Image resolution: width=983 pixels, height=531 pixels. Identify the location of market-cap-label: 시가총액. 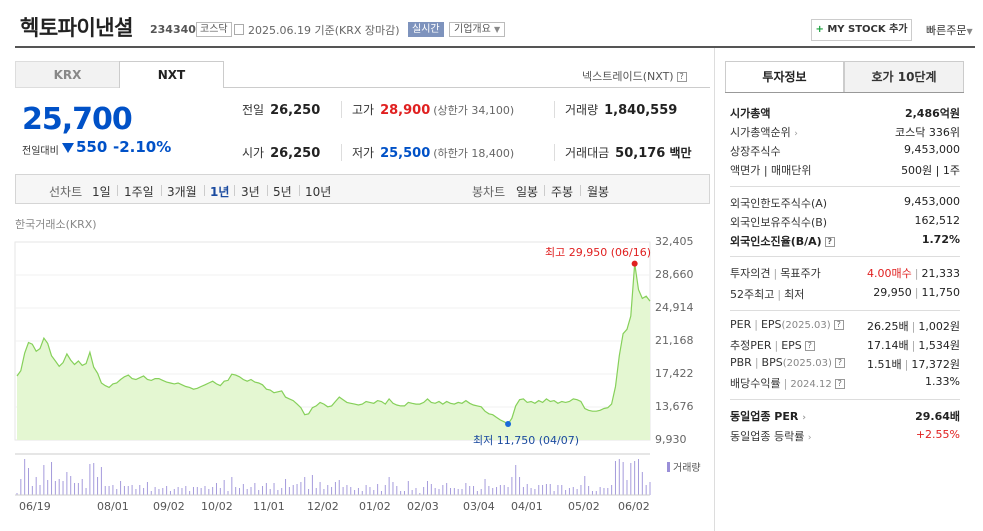
(750, 113).